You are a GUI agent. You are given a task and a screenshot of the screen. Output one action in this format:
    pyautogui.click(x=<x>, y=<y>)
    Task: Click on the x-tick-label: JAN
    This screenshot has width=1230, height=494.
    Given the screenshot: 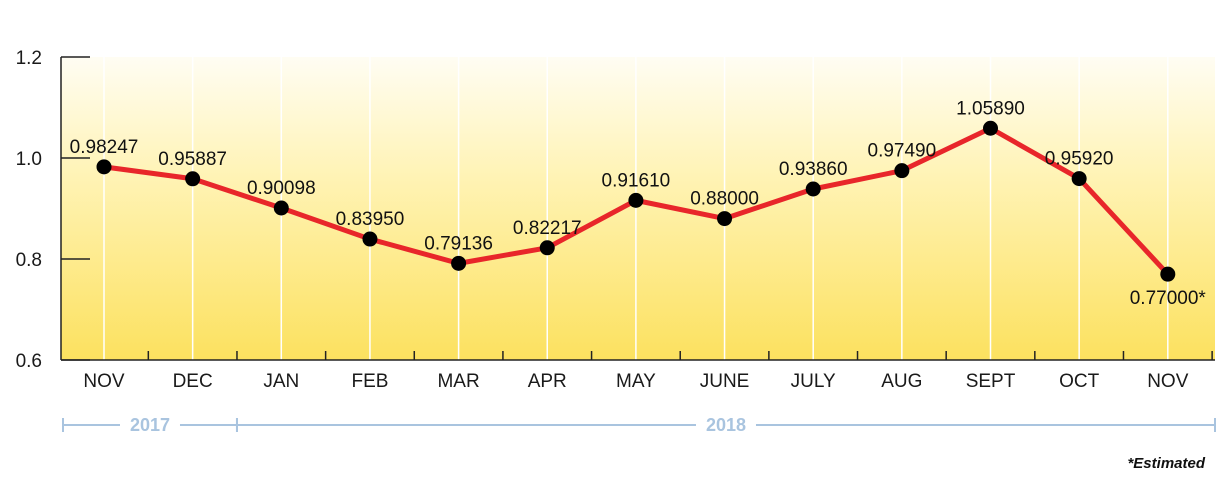 What is the action you would take?
    pyautogui.click(x=281, y=381)
    